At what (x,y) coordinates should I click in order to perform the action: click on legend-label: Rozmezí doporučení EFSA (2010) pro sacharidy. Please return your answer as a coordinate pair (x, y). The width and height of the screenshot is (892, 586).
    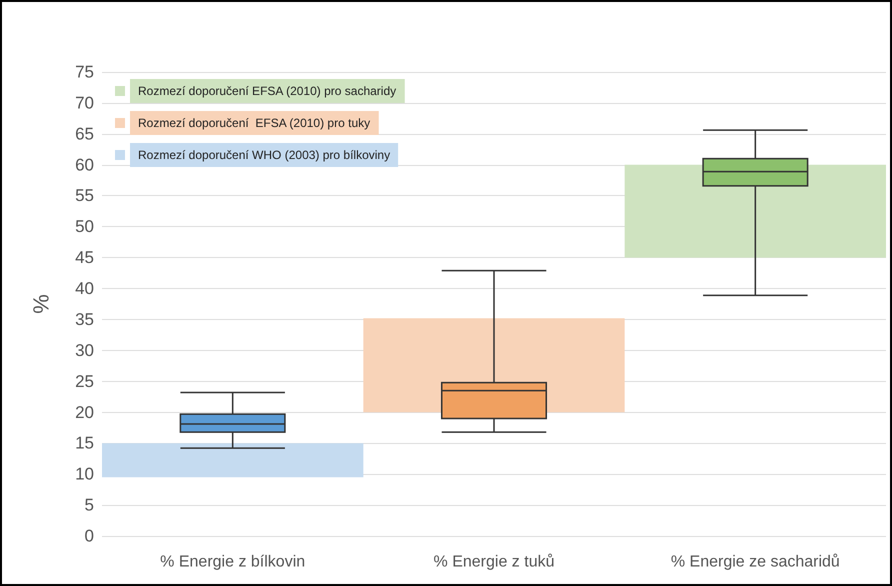
    Looking at the image, I should click on (267, 91).